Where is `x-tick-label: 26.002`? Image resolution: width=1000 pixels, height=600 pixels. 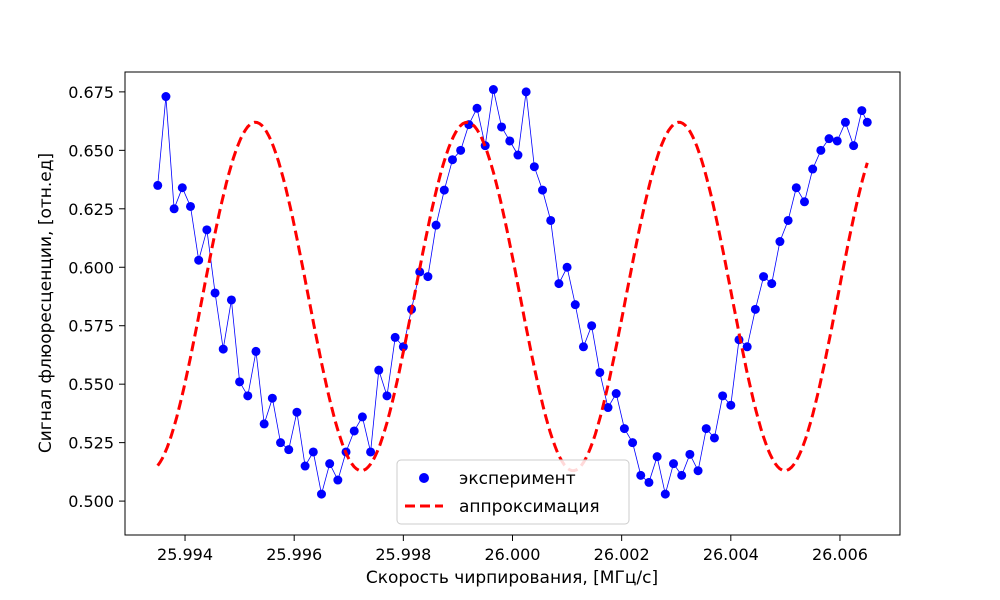 x-tick-label: 26.002 is located at coordinates (622, 554).